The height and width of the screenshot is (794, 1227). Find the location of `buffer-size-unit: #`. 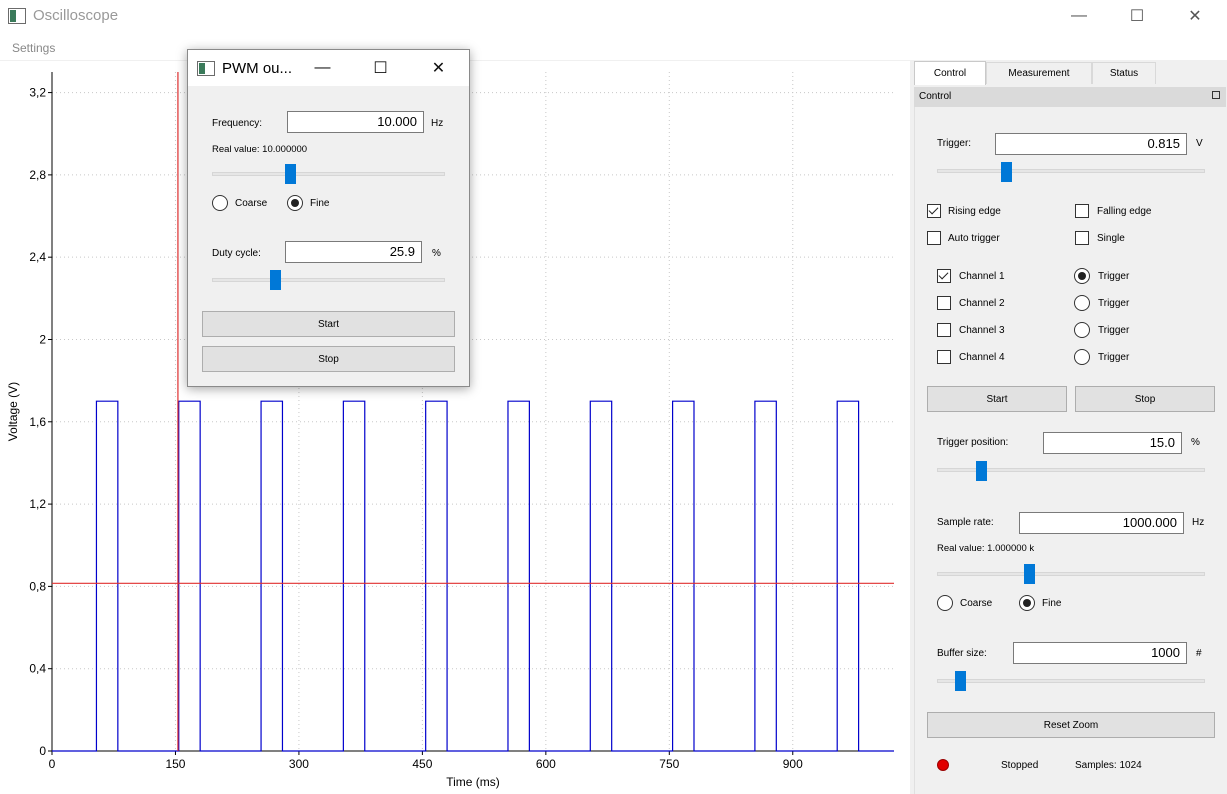

buffer-size-unit: # is located at coordinates (1199, 653).